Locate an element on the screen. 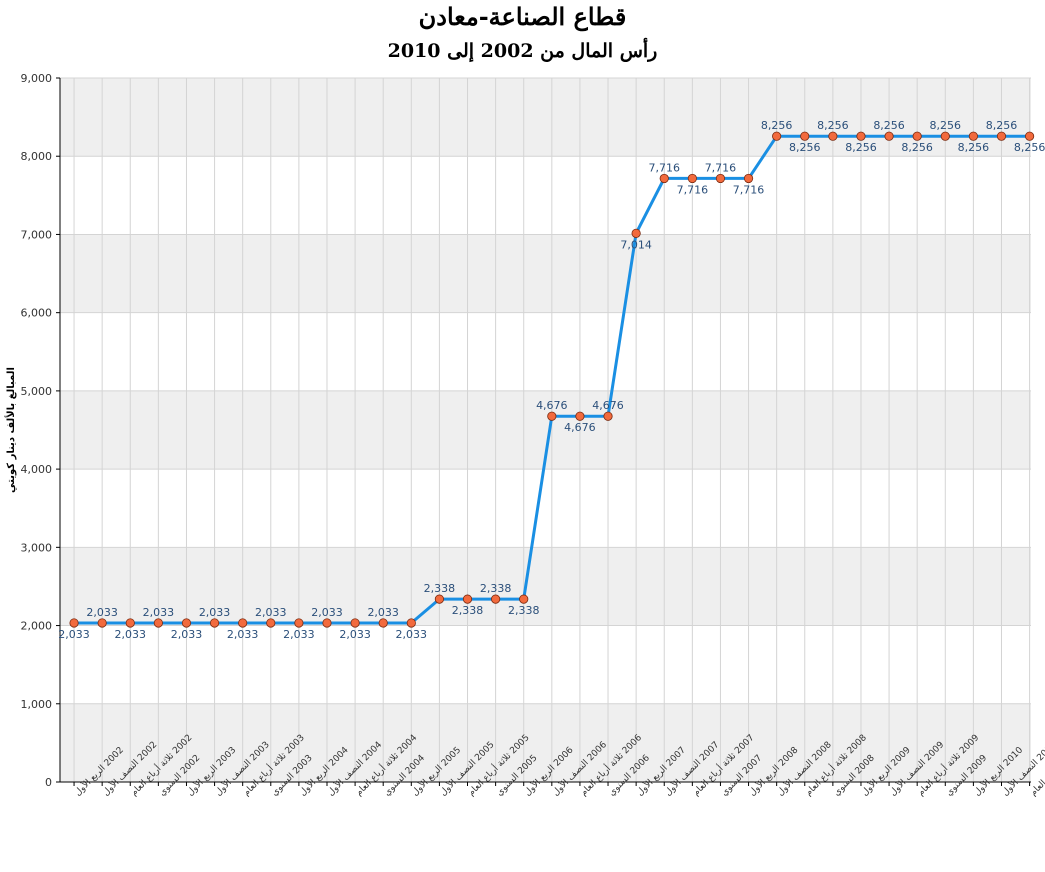  data-label: 7,014 is located at coordinates (636, 244).